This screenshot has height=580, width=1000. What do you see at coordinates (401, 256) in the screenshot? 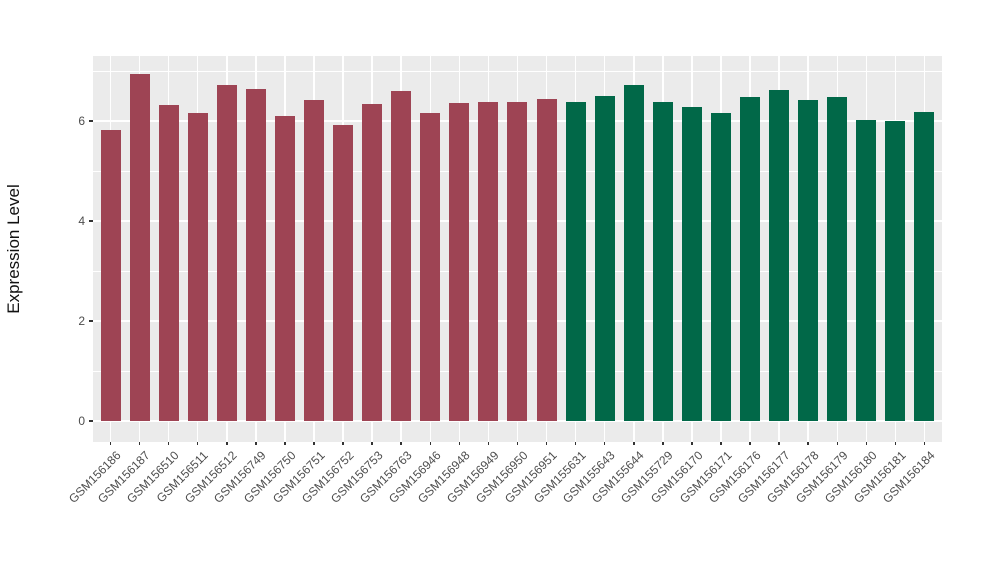
I see `bar-GSM156763` at bounding box center [401, 256].